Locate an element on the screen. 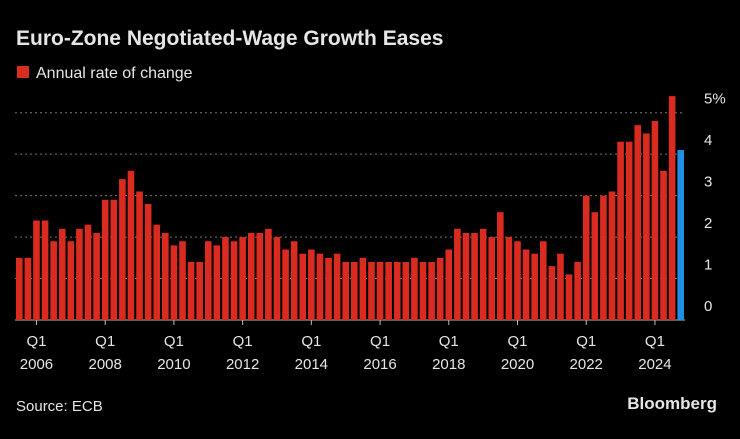 Image resolution: width=740 pixels, height=439 pixels. y-tick-label: 0 is located at coordinates (708, 306).